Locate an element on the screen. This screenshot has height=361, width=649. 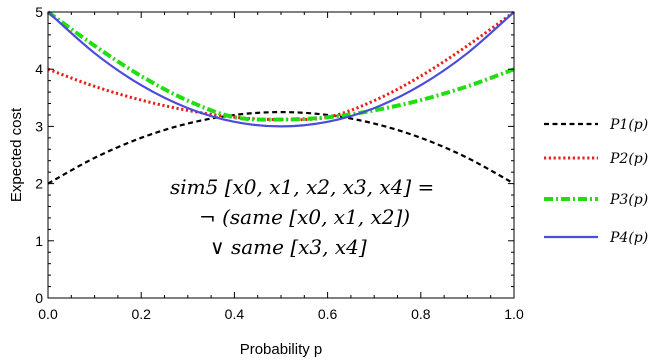
x-tick-label: 1.0 is located at coordinates (514, 314).